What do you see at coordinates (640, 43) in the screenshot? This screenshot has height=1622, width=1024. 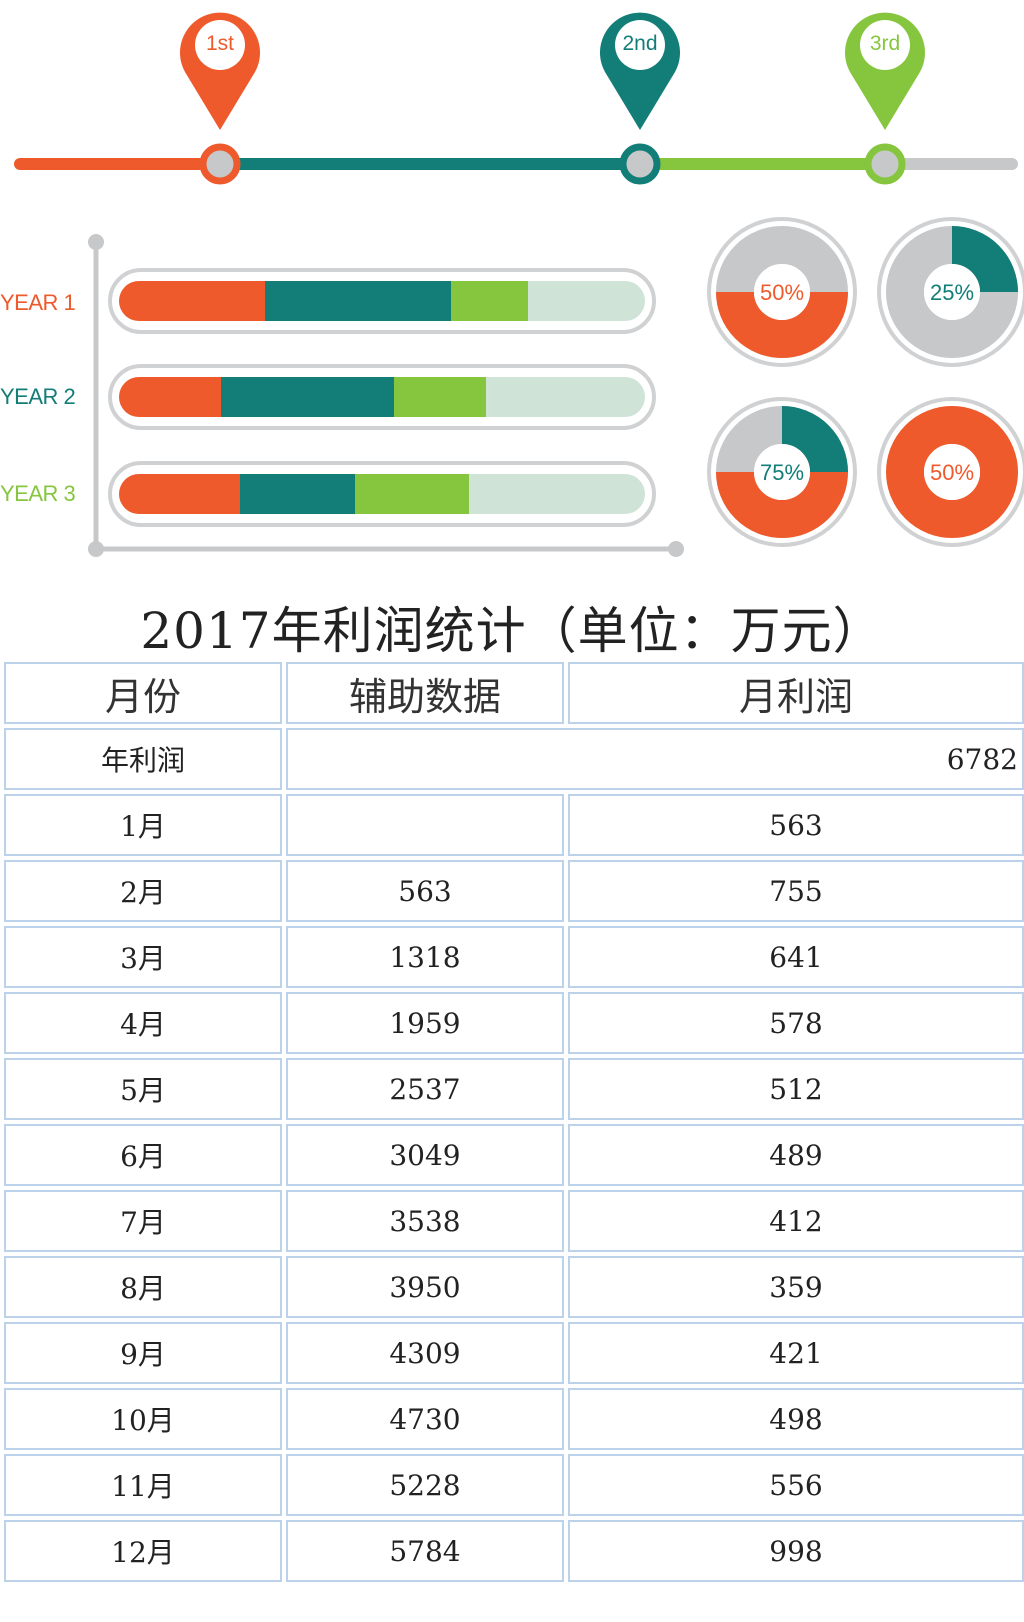 I see `pin-label-2nd: 2nd` at bounding box center [640, 43].